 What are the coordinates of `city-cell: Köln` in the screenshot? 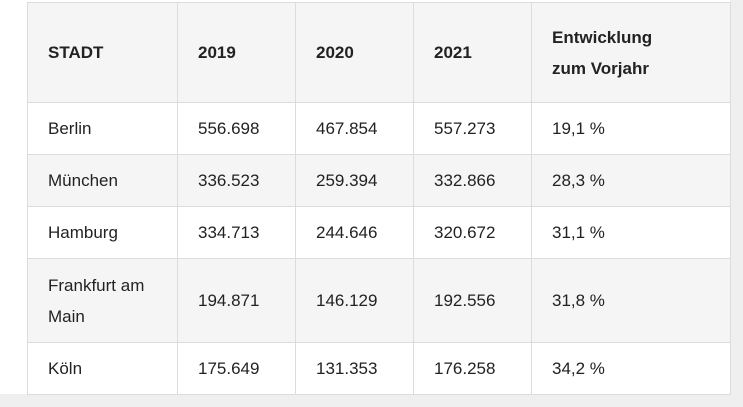 It's located at (102, 368).